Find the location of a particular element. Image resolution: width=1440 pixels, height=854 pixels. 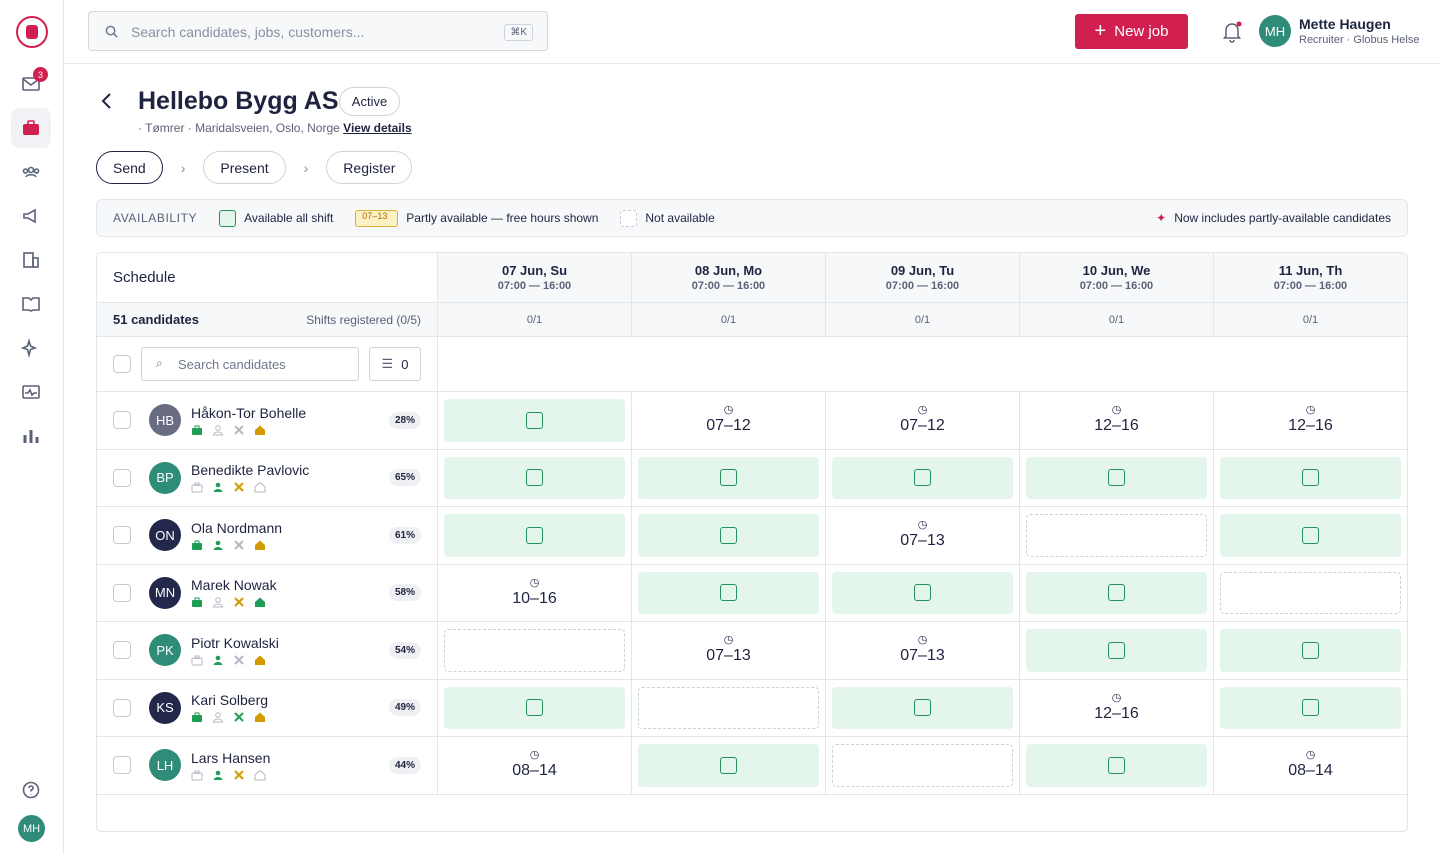

nav-reports is located at coordinates (31, 436).